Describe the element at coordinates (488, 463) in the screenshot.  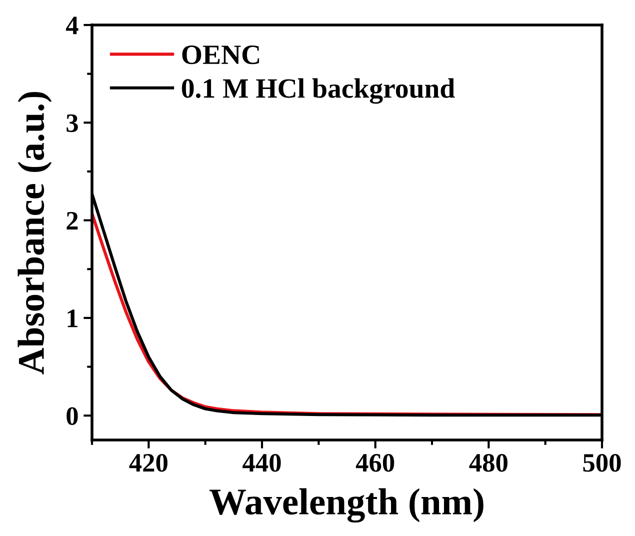
I see `x-tick-label: 480` at that location.